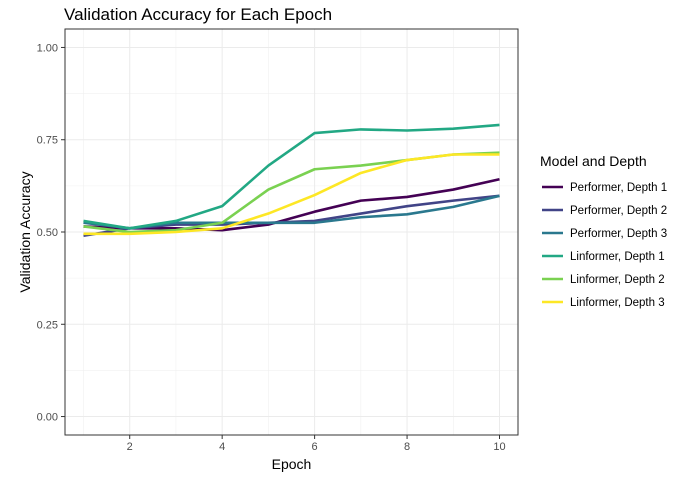 This screenshot has height=481, width=684. What do you see at coordinates (198, 14) in the screenshot?
I see `chart-title: Validation Accuracy for Each Epoch` at bounding box center [198, 14].